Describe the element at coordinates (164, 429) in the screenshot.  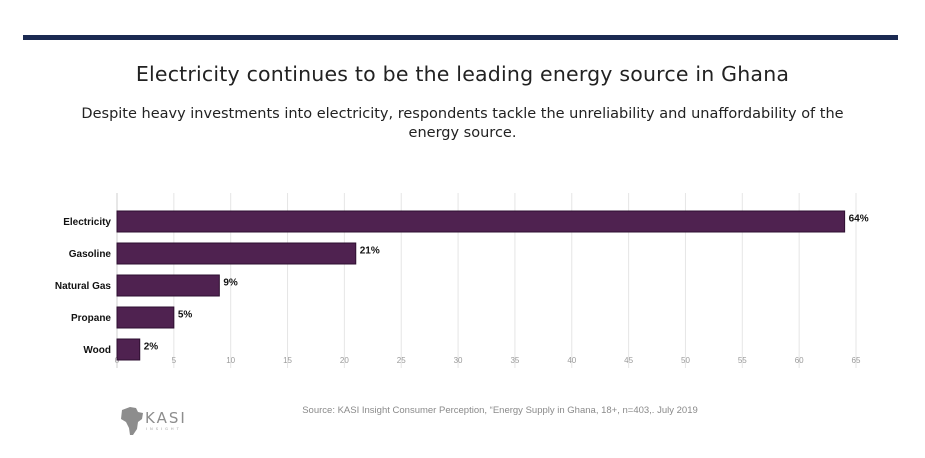
I see `logo-tagline: INSIGHT` at that location.